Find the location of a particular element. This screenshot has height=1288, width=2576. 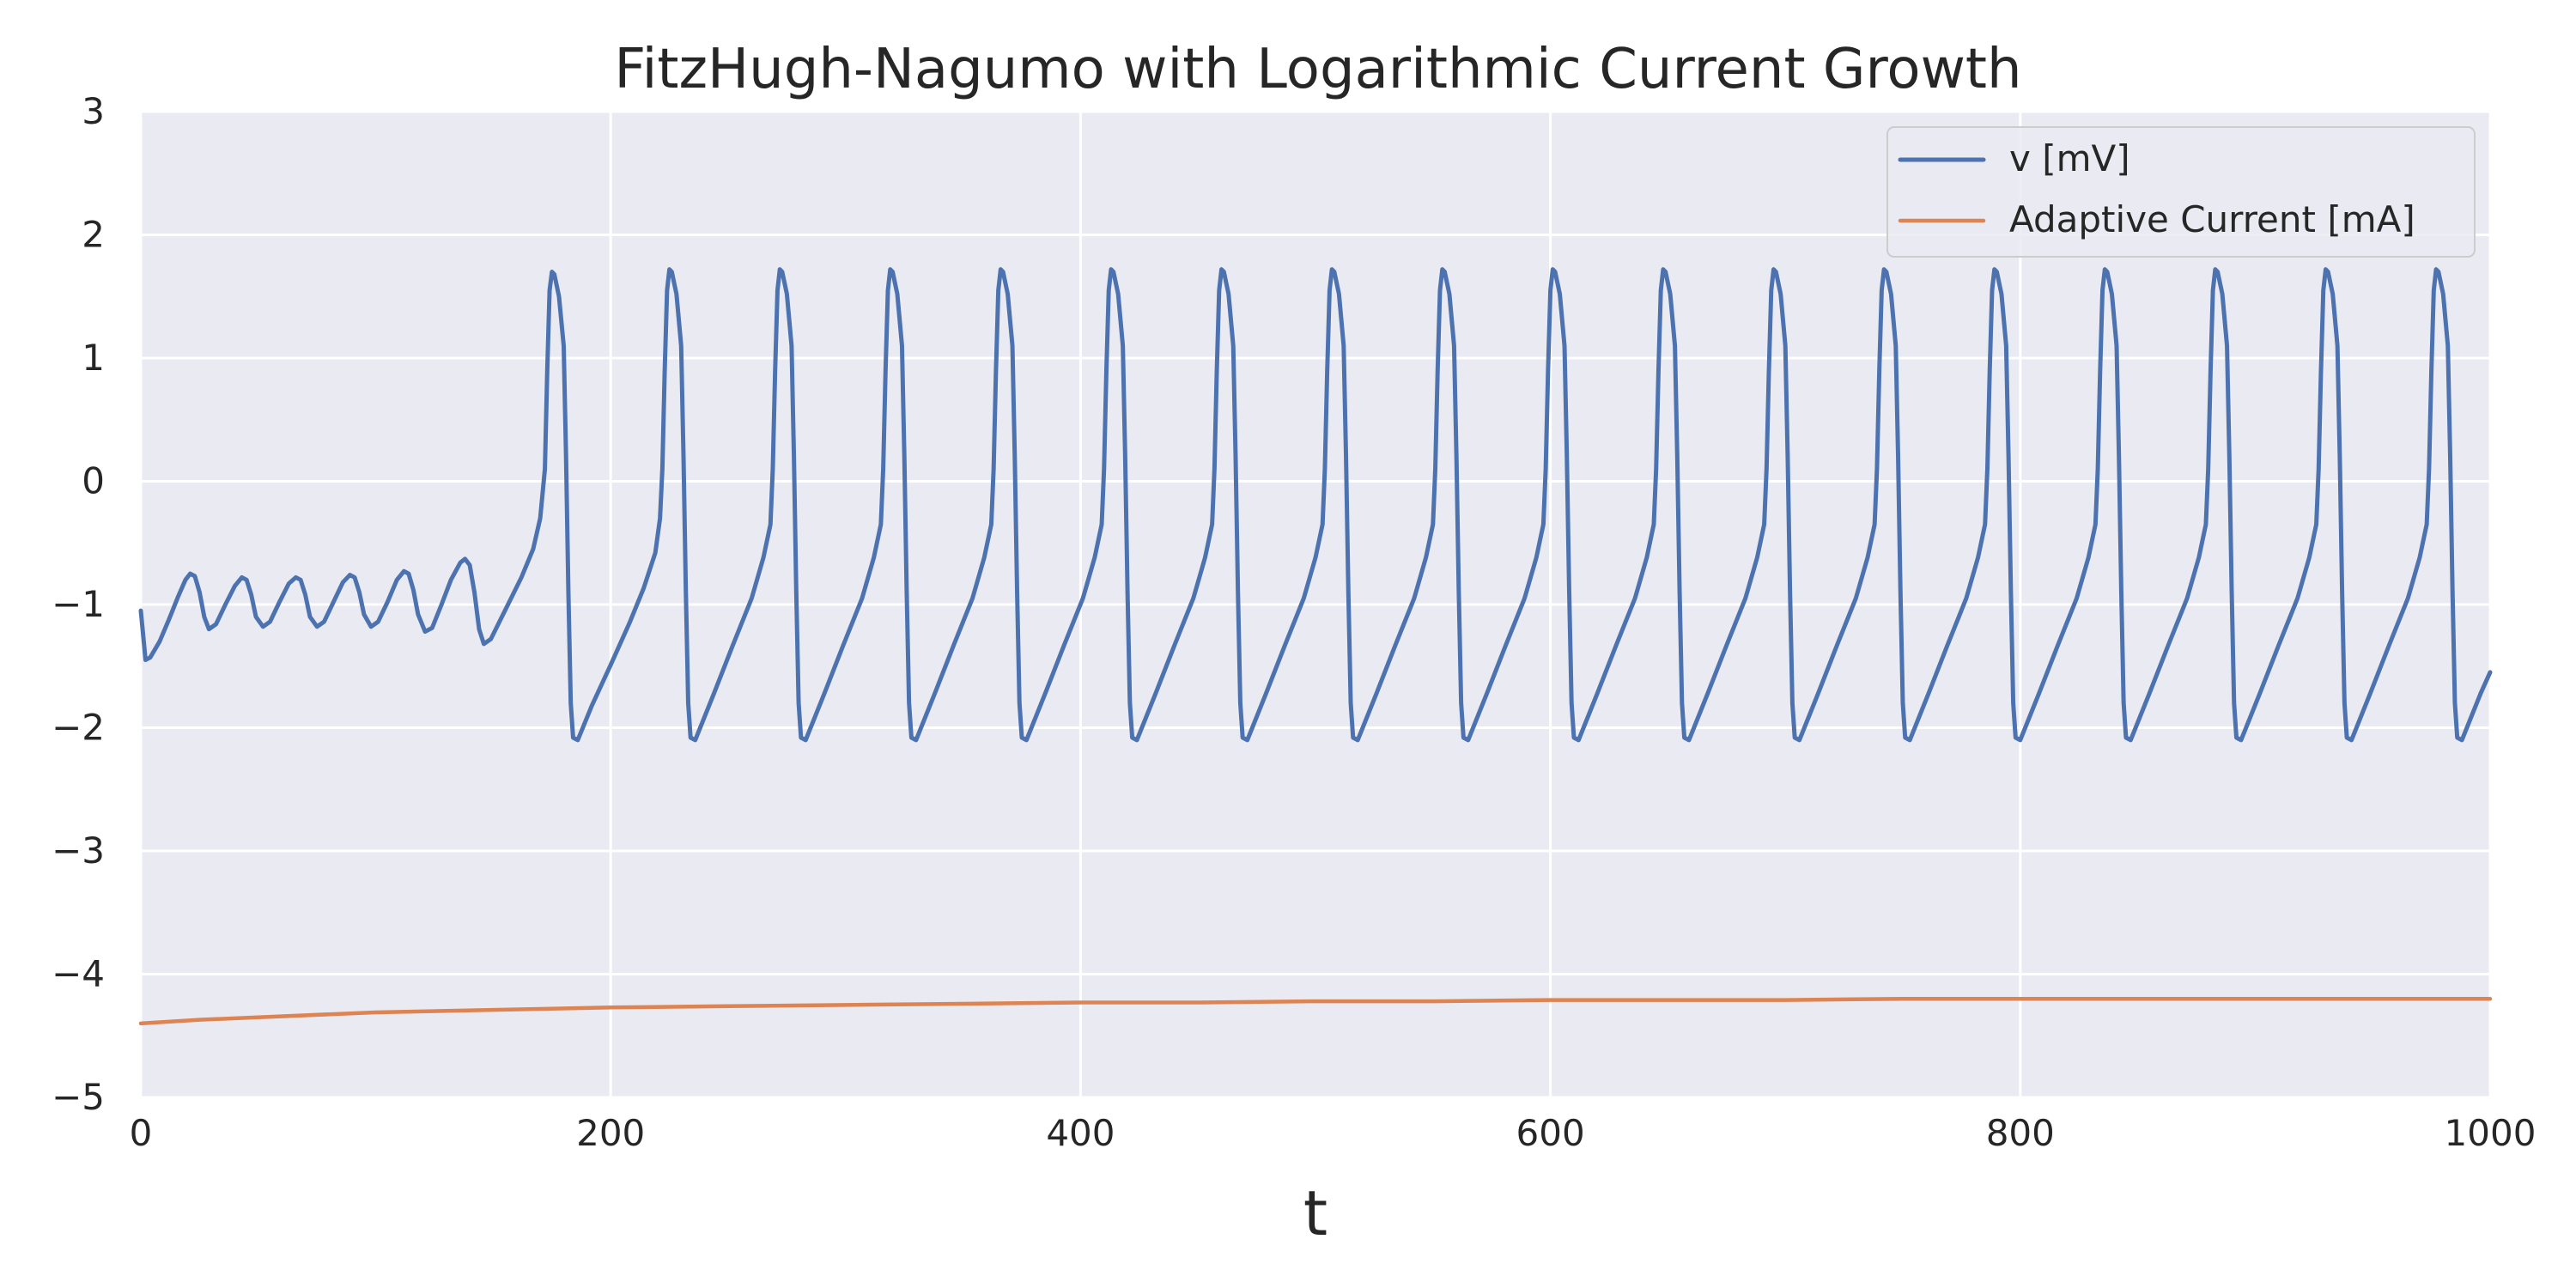

x-tick-label-5: 1000 is located at coordinates (2491, 1133).